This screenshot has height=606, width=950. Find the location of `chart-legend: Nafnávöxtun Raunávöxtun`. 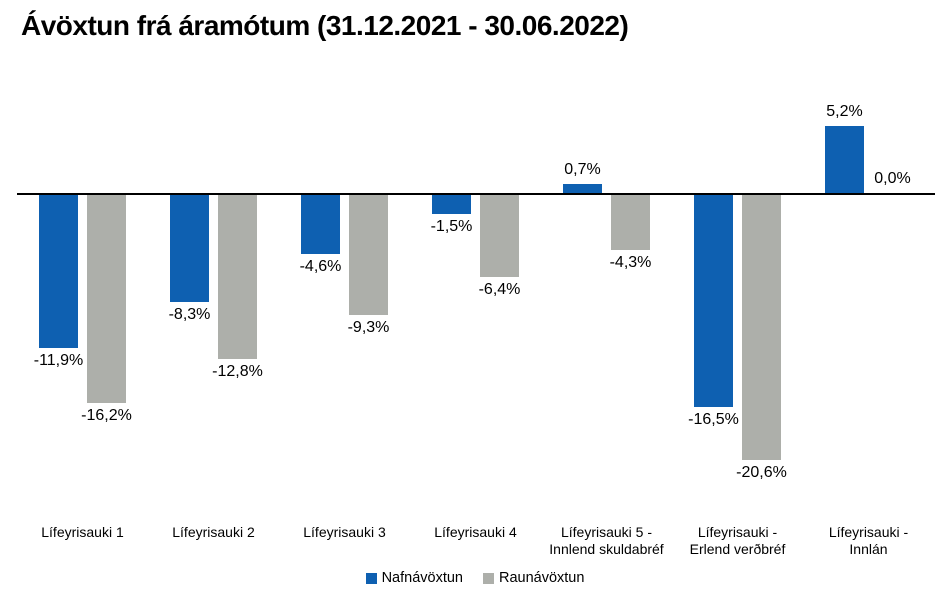

chart-legend: Nafnávöxtun Raunávöxtun is located at coordinates (475, 578).